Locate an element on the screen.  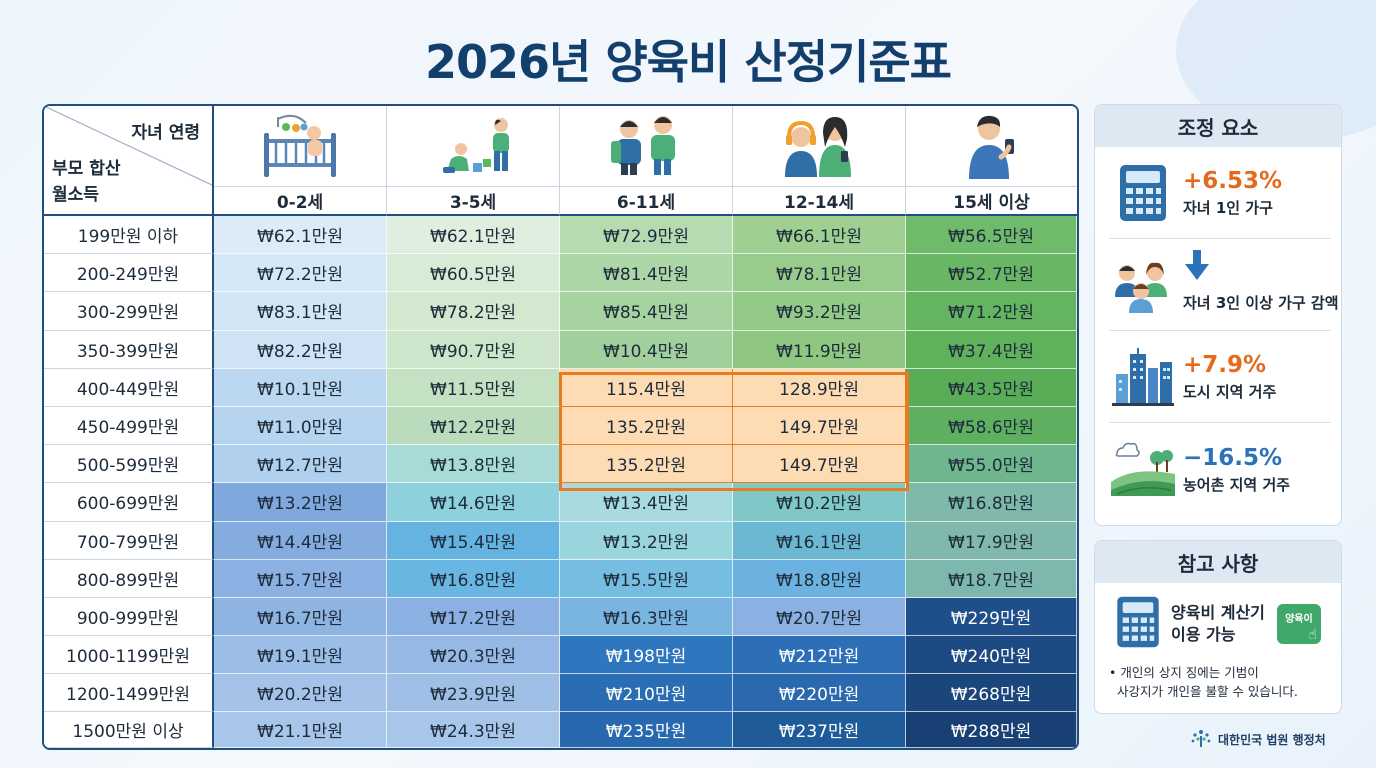
footer-credit: 대한민국 법원 행정처 is located at coordinates (1258, 739).